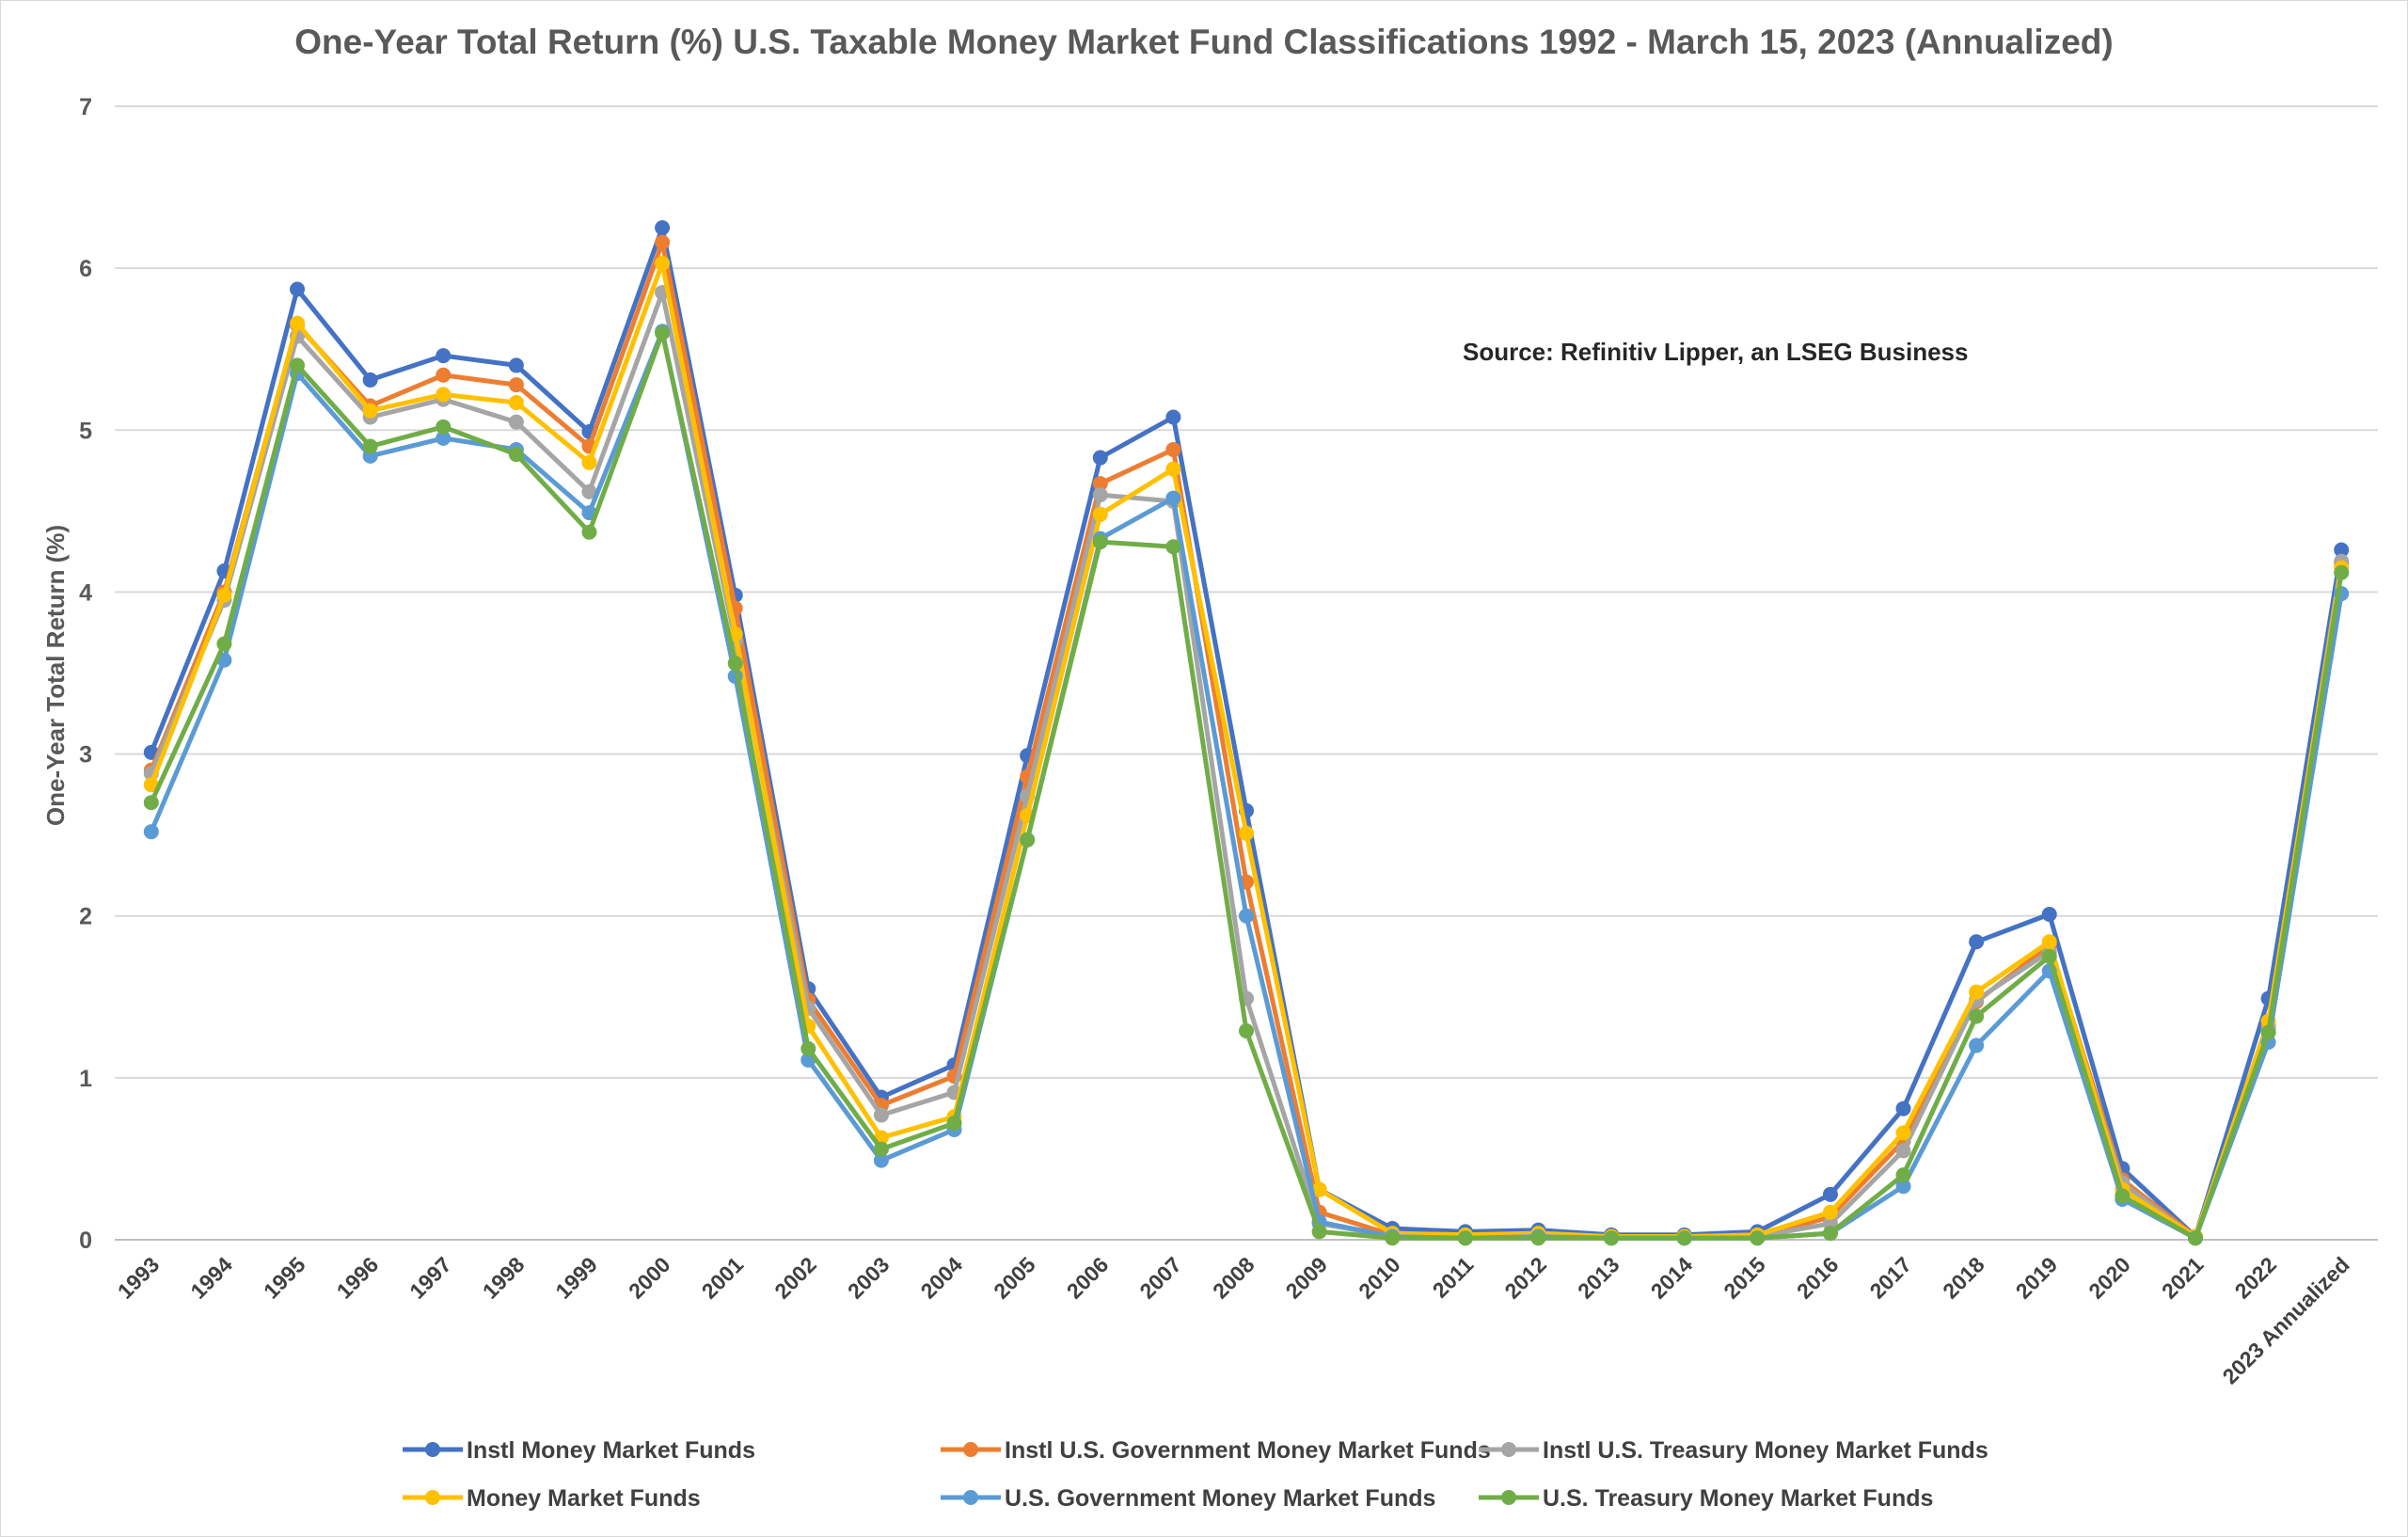 The width and height of the screenshot is (2408, 1537). Describe the element at coordinates (1672, 1278) in the screenshot. I see `x-tick-label: 2014` at that location.